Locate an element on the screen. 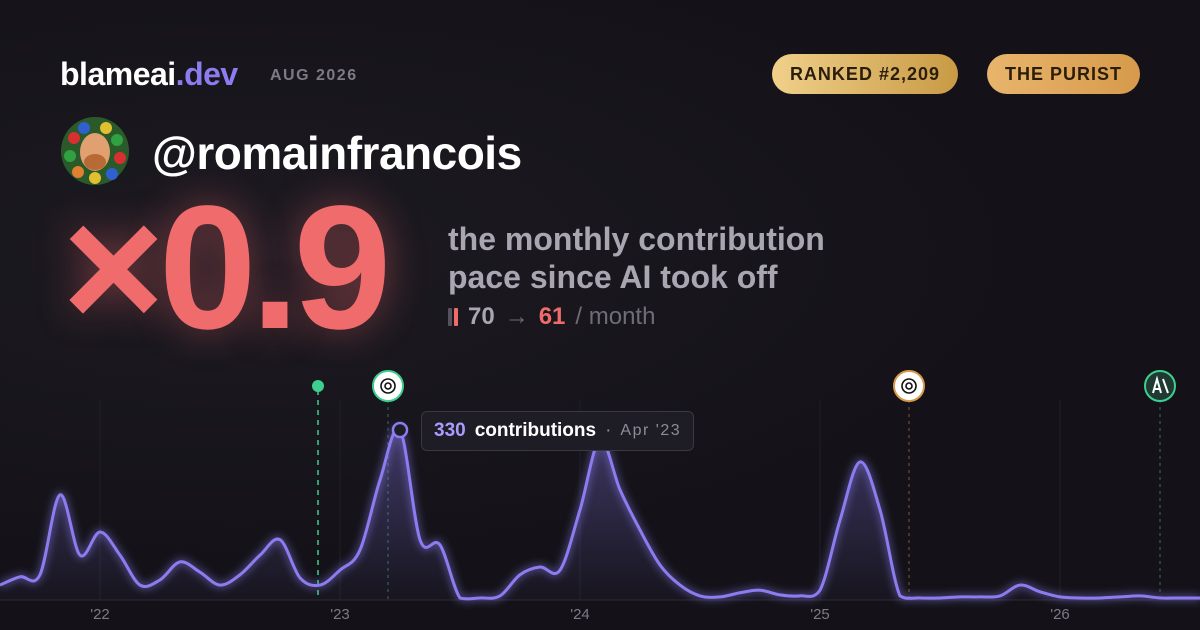  tooltip: 330 contributions · Apr '23 is located at coordinates (558, 431).